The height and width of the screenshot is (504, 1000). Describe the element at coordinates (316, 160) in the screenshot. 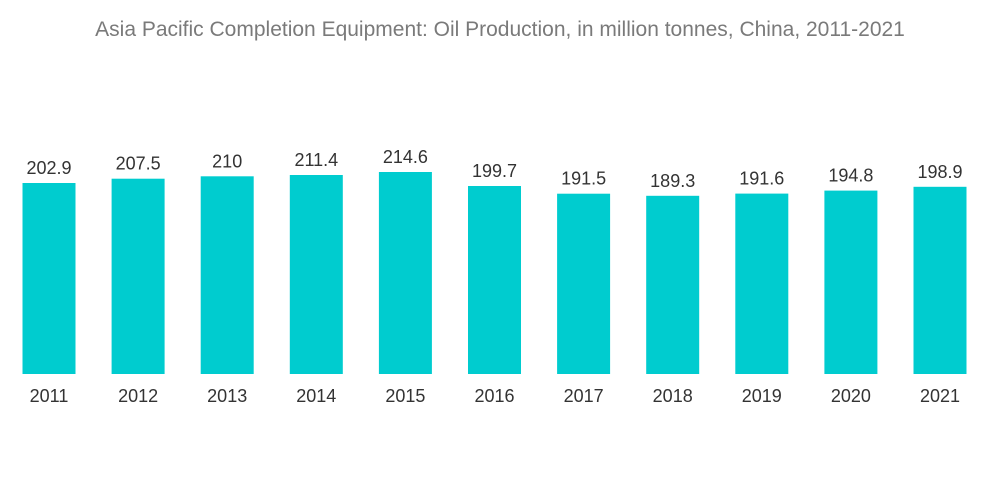

I see `value-label-2014: 211.4` at that location.